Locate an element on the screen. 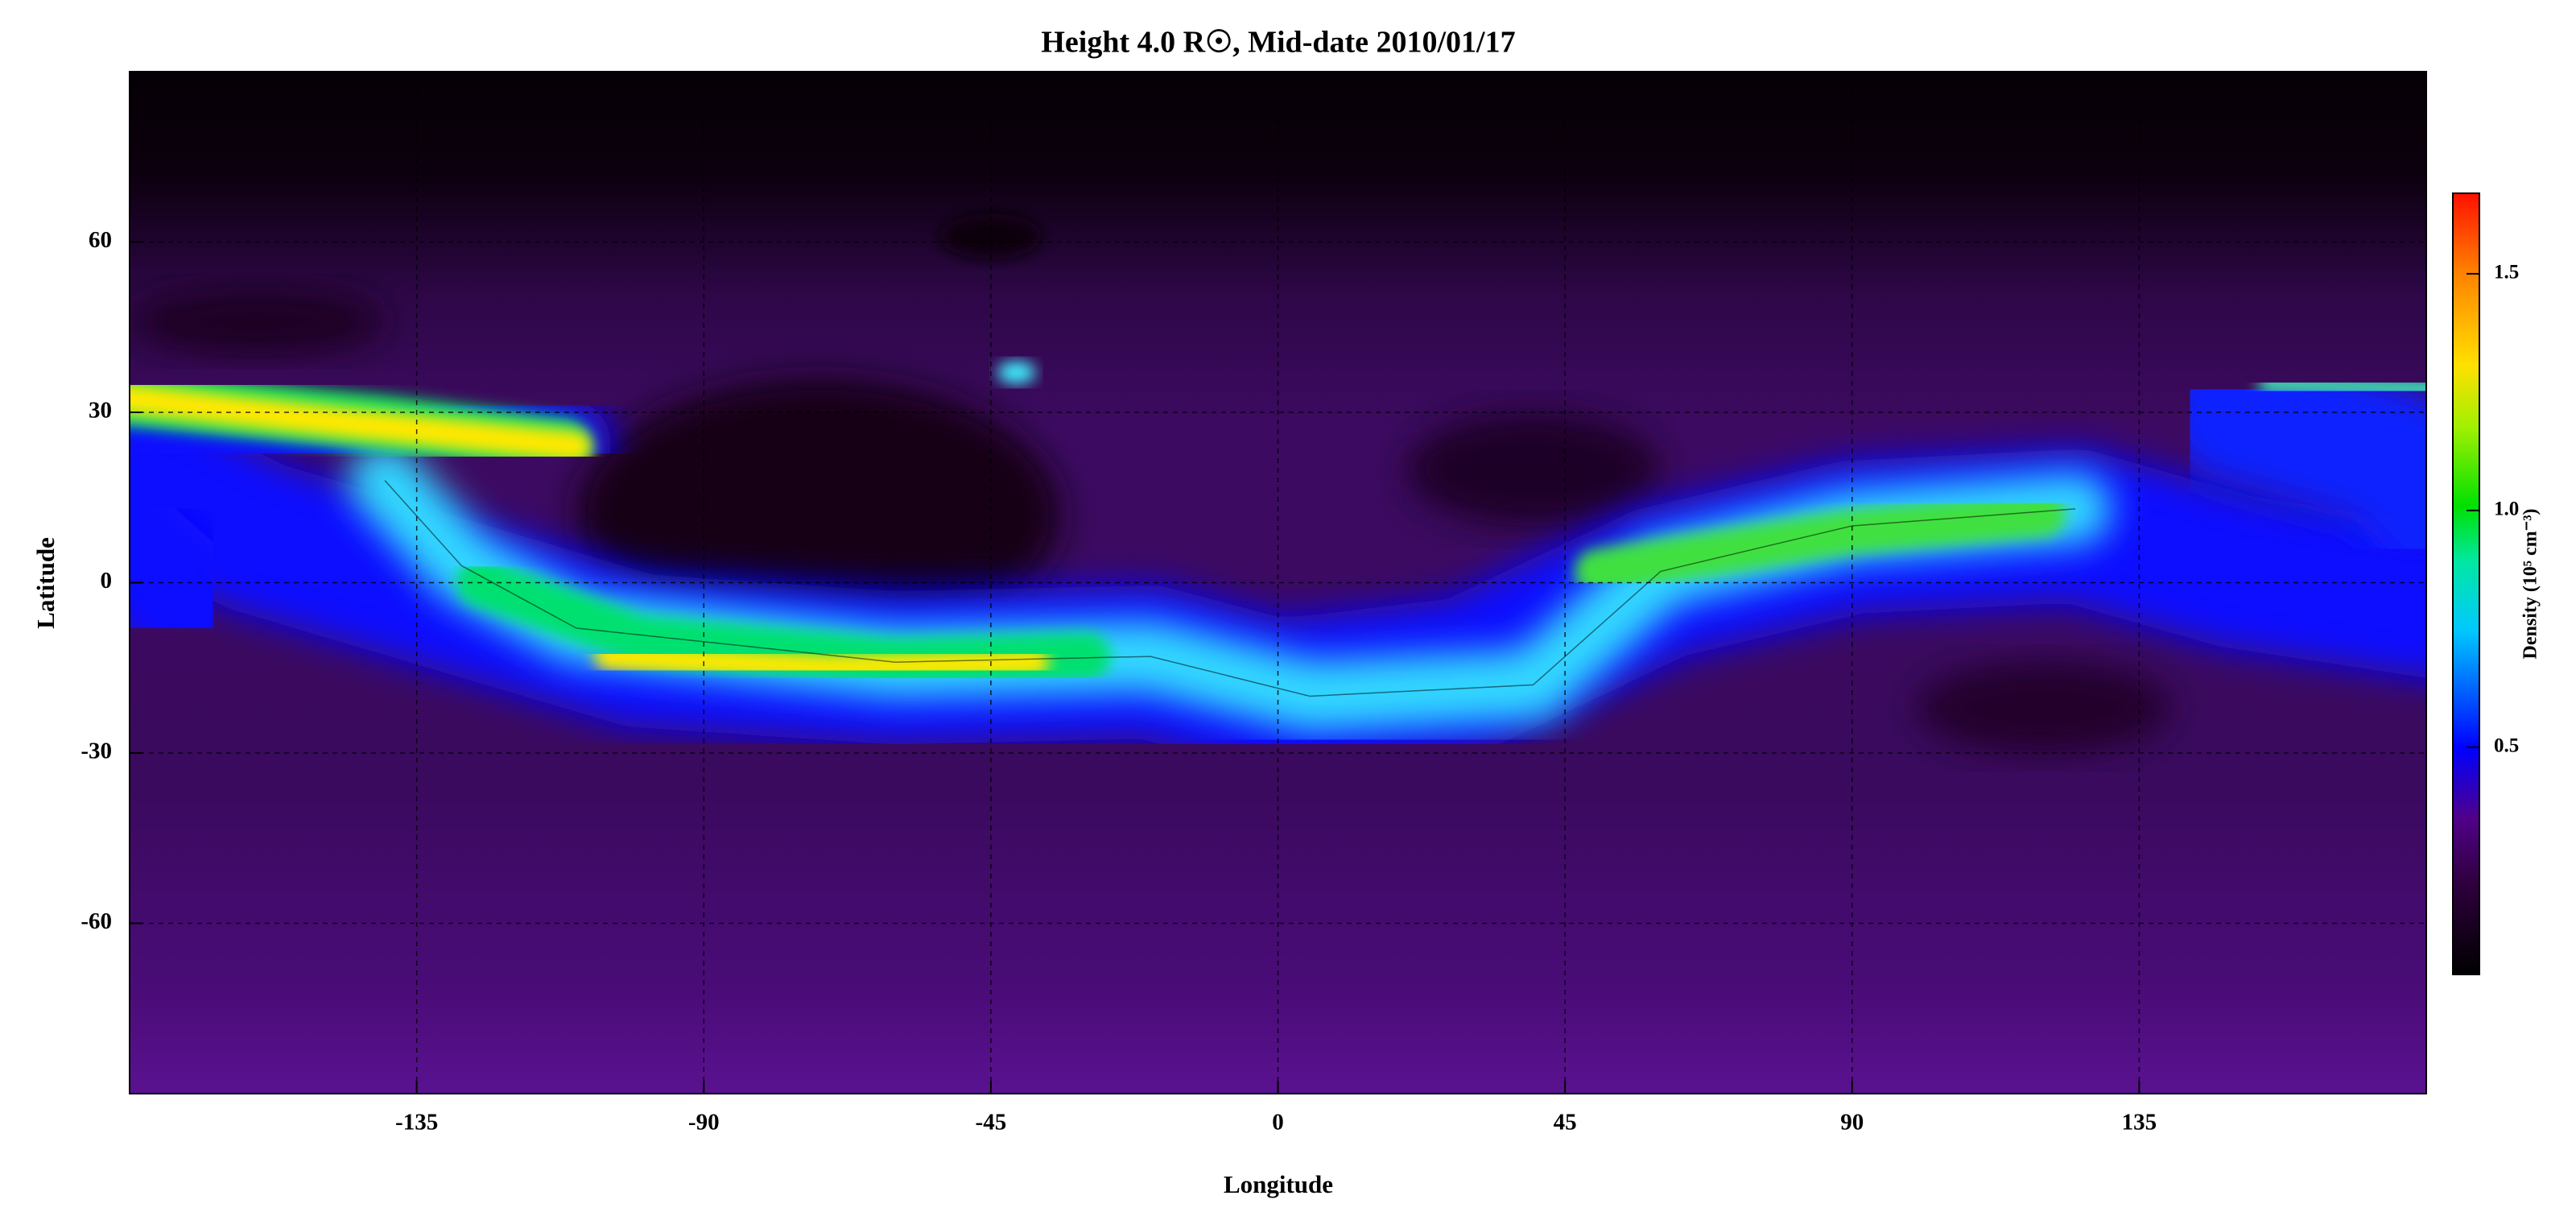  x-axis-label: Longitude is located at coordinates (1278, 1184).